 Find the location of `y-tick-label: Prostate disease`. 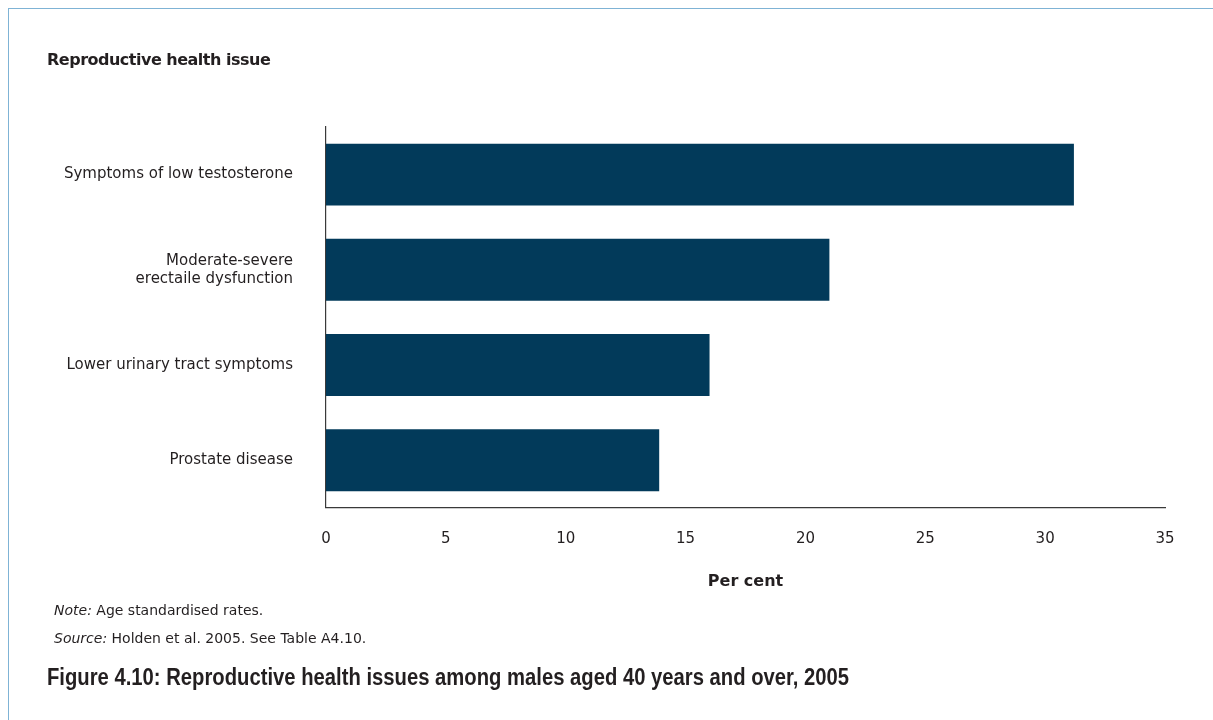

y-tick-label: Prostate disease is located at coordinates (231, 459).